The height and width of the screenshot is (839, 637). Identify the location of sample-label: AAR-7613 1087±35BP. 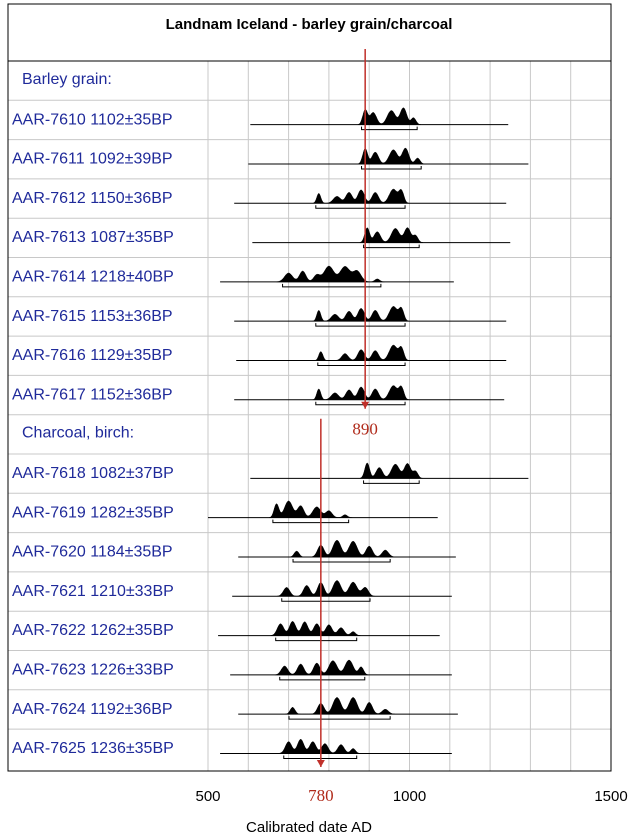
(93, 237).